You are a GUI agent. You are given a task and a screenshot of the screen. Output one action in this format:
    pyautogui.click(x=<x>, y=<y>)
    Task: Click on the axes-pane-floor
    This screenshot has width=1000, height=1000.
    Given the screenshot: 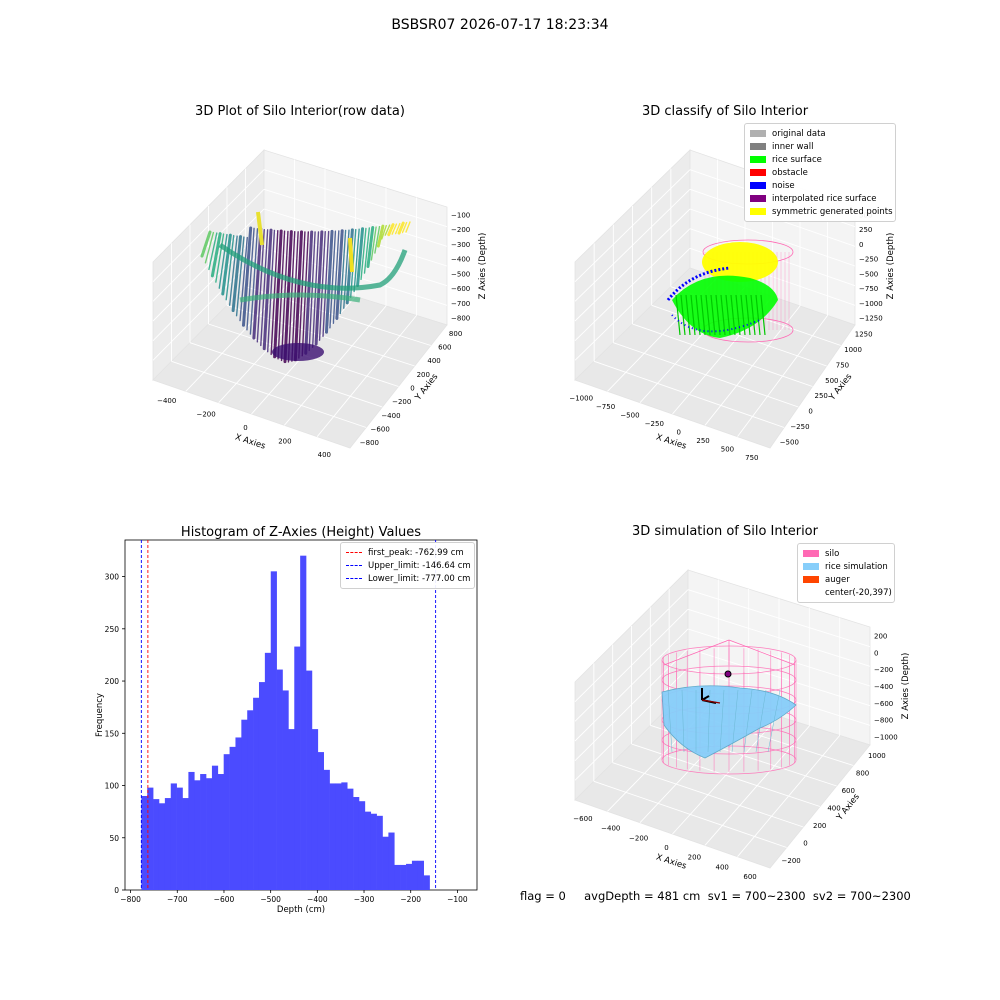 What is the action you would take?
    pyautogui.click(x=722, y=778)
    